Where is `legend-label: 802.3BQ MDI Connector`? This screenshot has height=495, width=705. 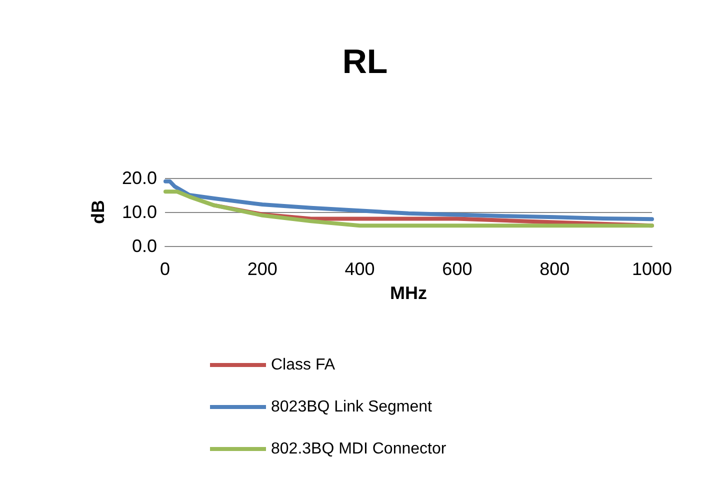
legend-label: 802.3BQ MDI Connector is located at coordinates (359, 449).